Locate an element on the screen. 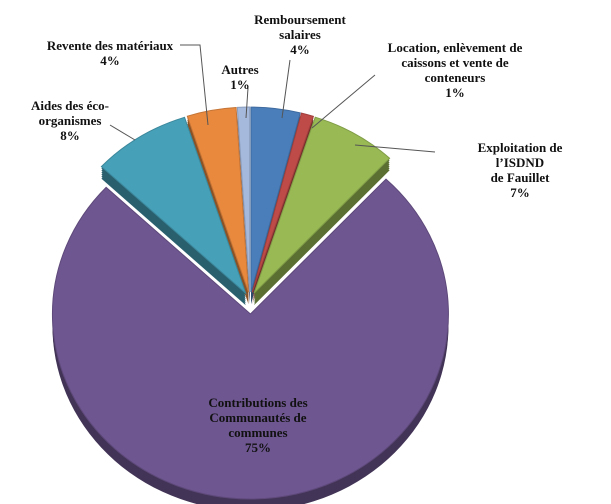 The image size is (611, 504). slice-label: Remboursement salaires 4% is located at coordinates (300, 34).